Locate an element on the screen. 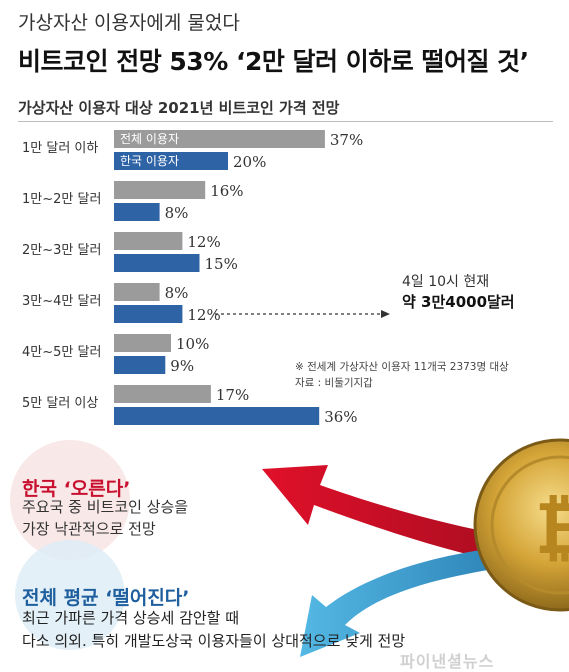 The width and height of the screenshot is (569, 672). annotation-arrowhead is located at coordinates (385, 314).